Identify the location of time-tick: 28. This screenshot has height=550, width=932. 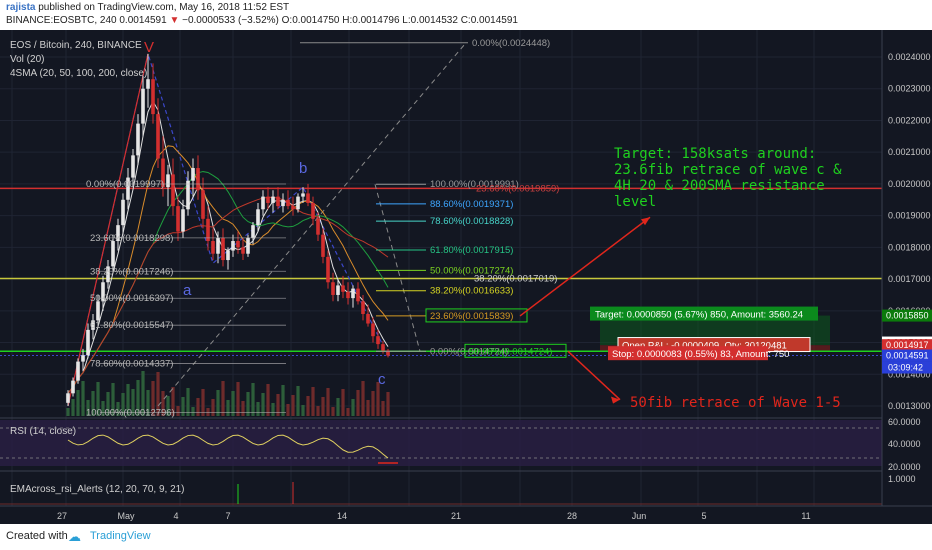
(572, 516).